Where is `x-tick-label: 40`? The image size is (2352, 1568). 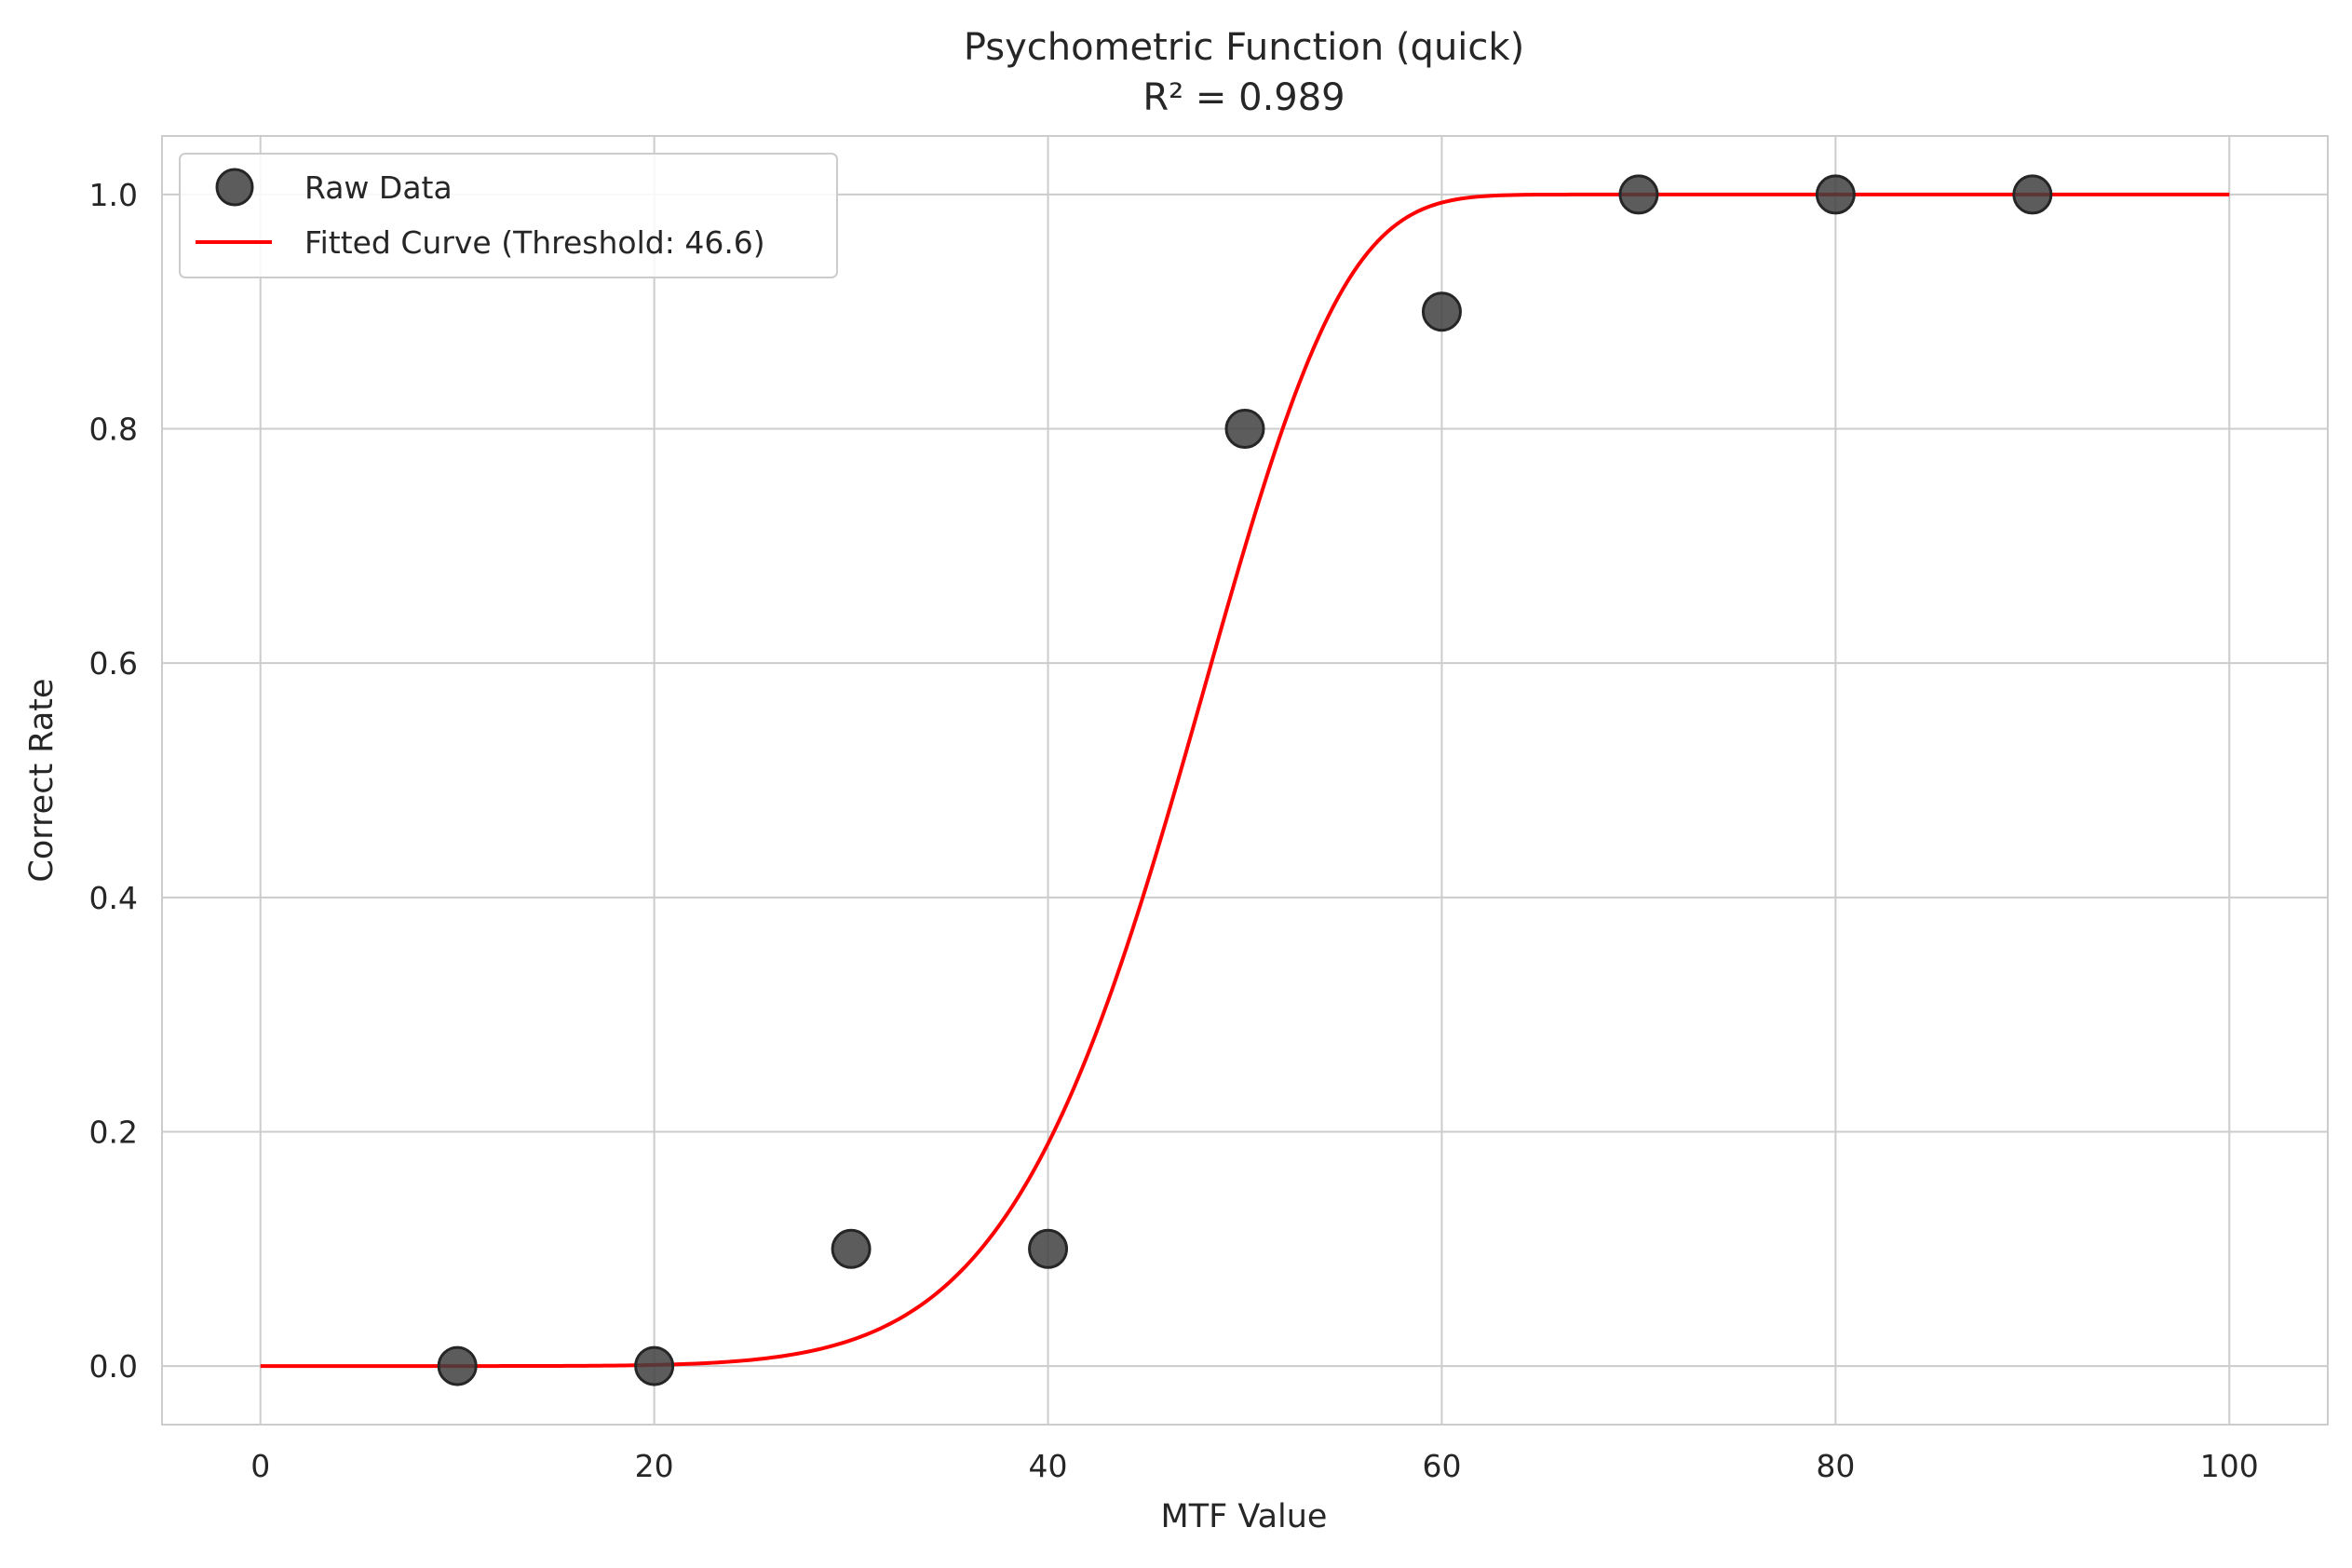 x-tick-label: 40 is located at coordinates (1048, 1466).